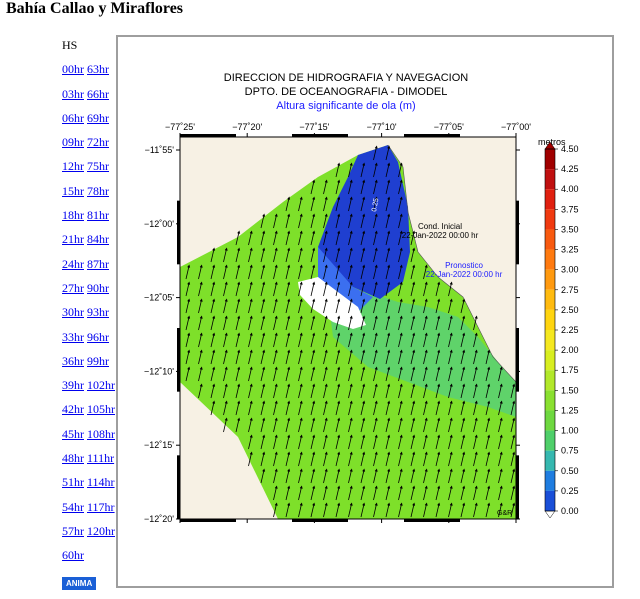 This screenshot has width=640, height=599. What do you see at coordinates (101, 458) in the screenshot?
I see `hour-link-111hr: 111hr` at bounding box center [101, 458].